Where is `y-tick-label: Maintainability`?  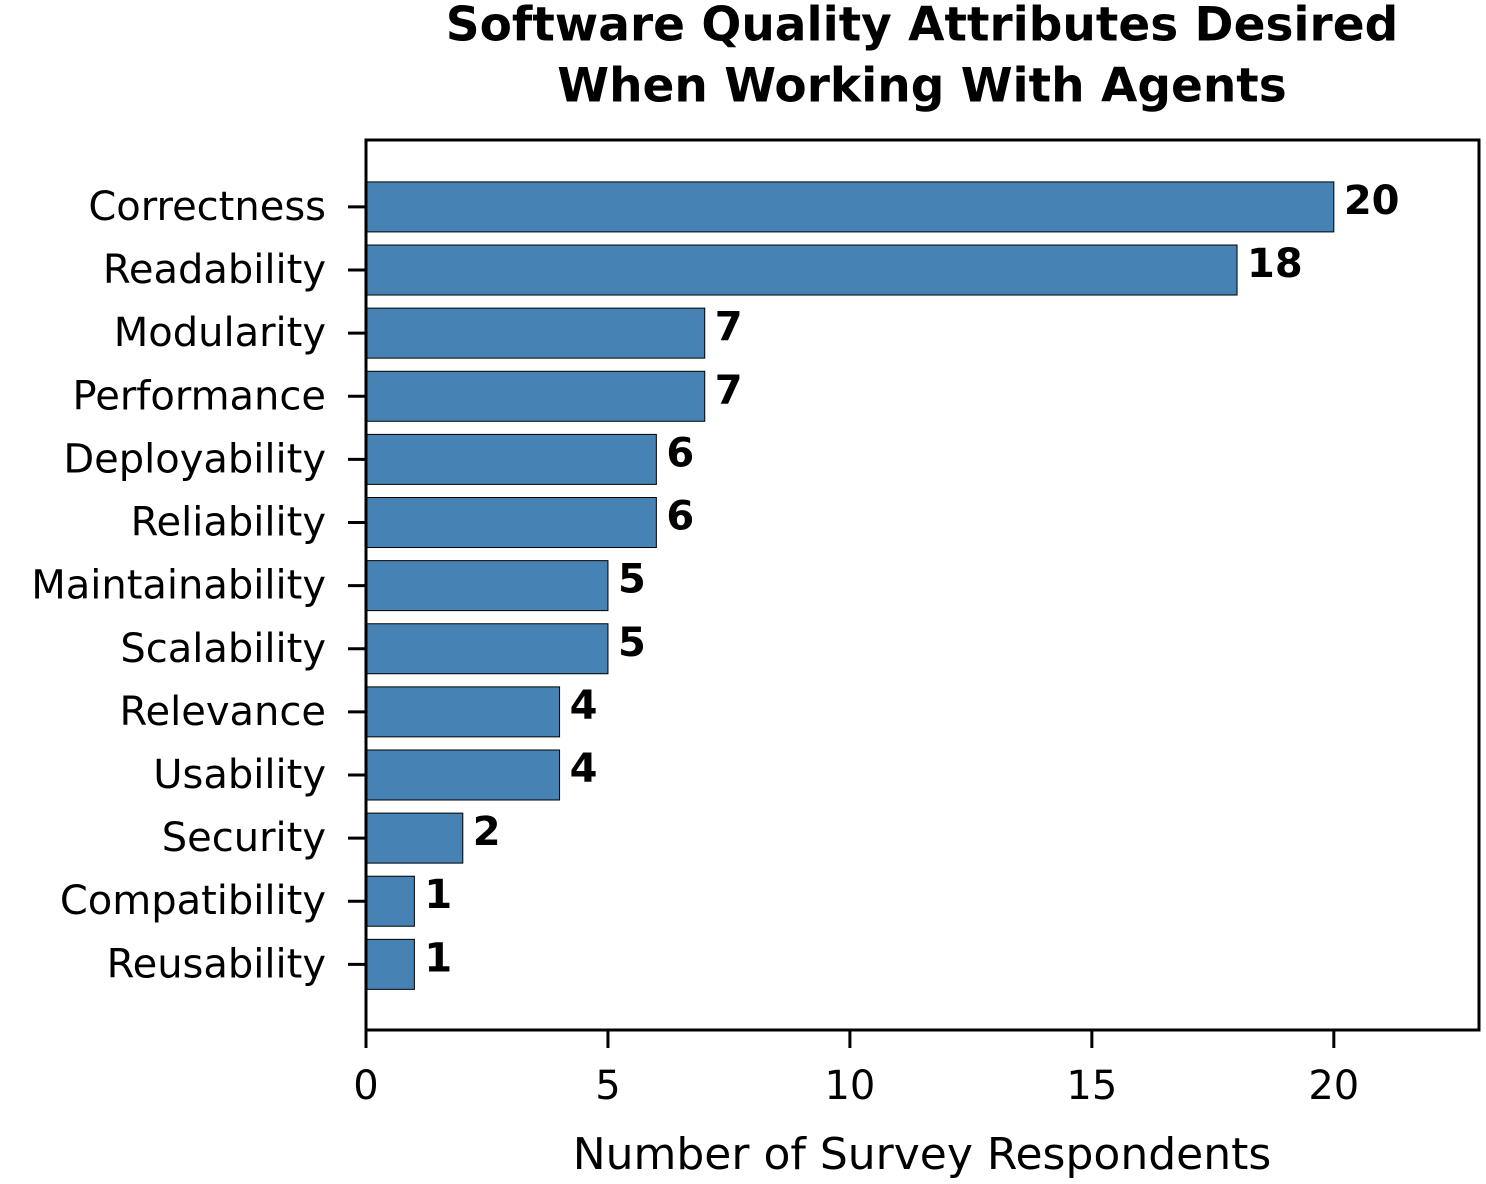
y-tick-label: Maintainability is located at coordinates (178, 586).